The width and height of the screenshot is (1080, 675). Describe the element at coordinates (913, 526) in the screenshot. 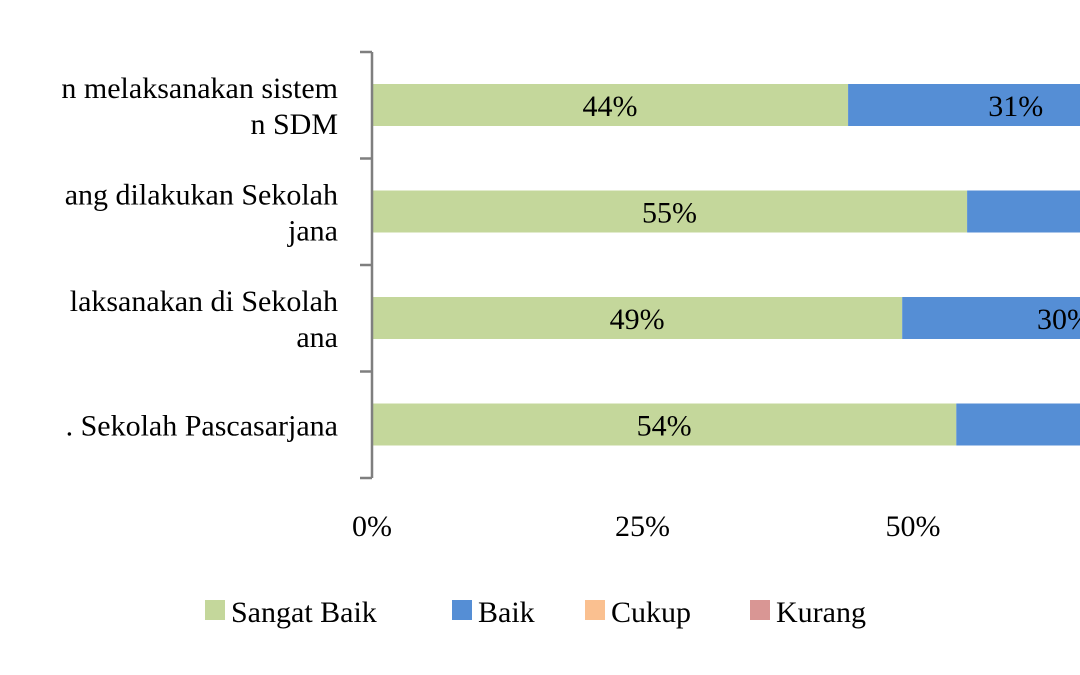

I see `x-tick-label: 50%` at that location.